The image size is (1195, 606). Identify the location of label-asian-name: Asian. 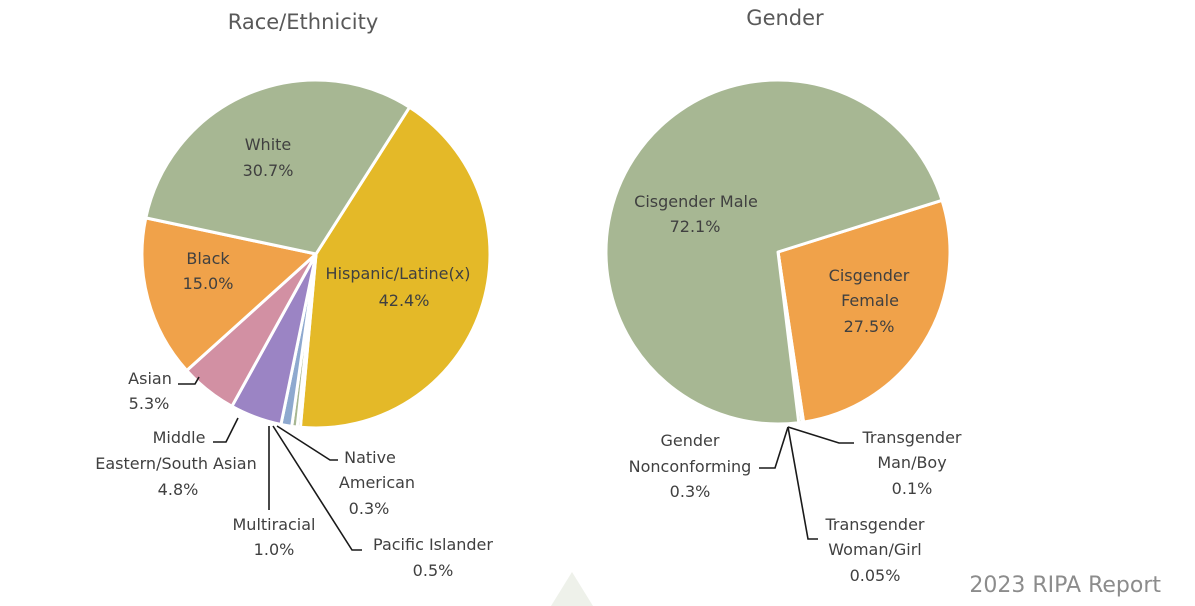
(150, 378).